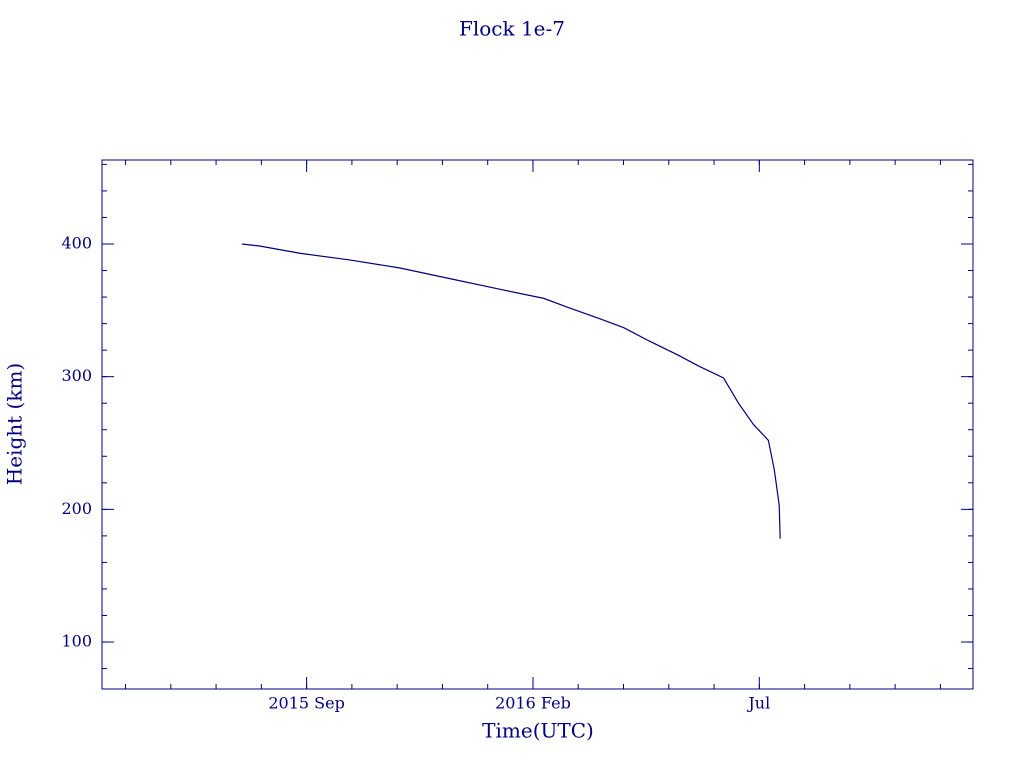 Image resolution: width=1024 pixels, height=768 pixels. What do you see at coordinates (512, 29) in the screenshot?
I see `chart-title: Flock 1e-7` at bounding box center [512, 29].